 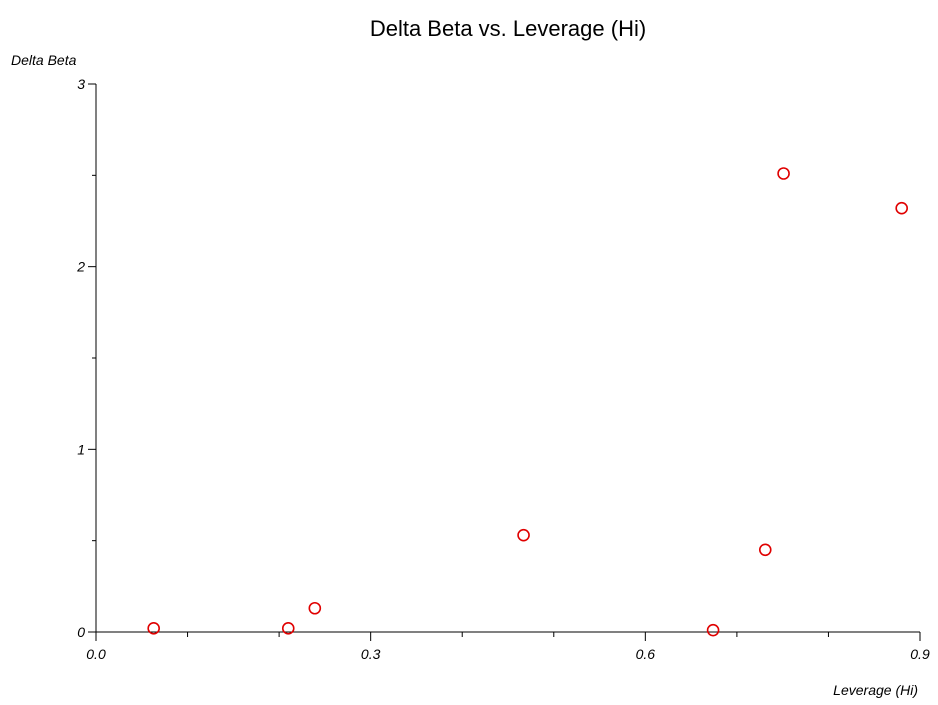 I want to click on x-tick-label: 0.0, so click(x=96, y=654).